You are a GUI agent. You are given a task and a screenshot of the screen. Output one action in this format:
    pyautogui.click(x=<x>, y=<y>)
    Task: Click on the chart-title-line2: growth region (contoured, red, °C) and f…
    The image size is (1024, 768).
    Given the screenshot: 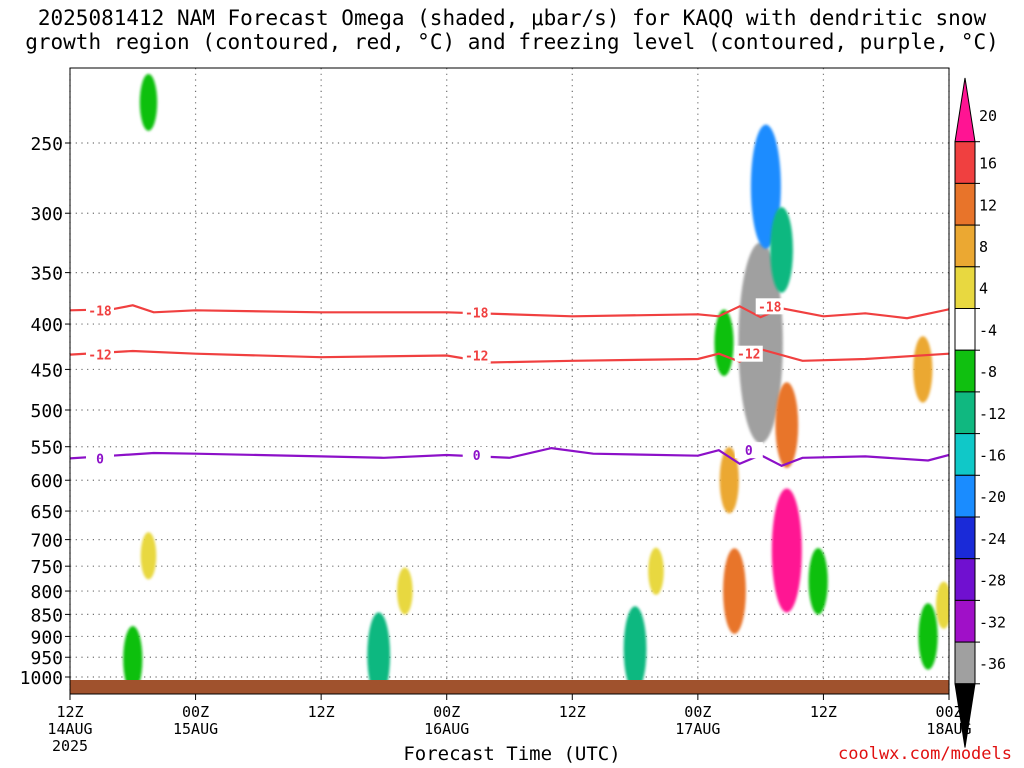 What is the action you would take?
    pyautogui.click(x=512, y=42)
    